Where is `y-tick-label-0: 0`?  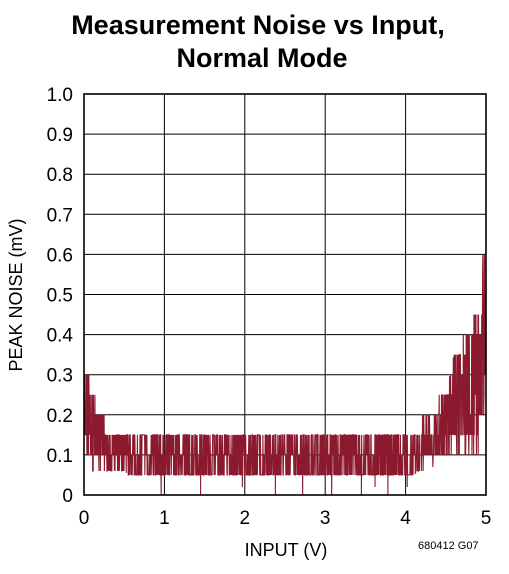
y-tick-label-0: 0 is located at coordinates (67, 496).